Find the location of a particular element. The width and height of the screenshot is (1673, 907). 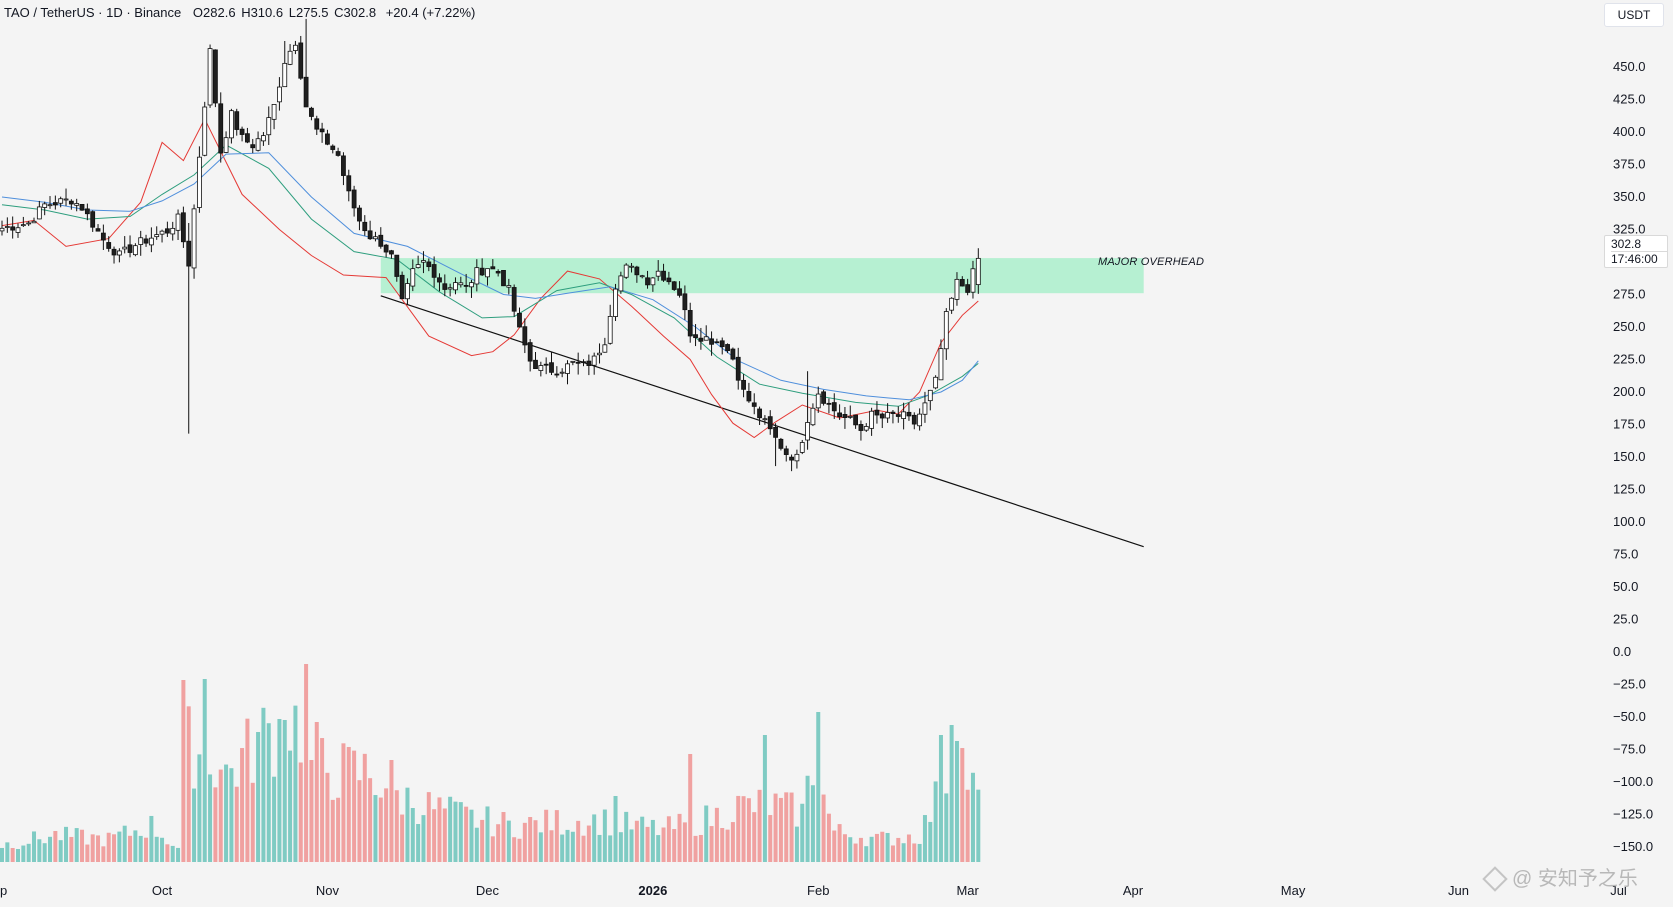

currency-button: USDT is located at coordinates (1634, 15).